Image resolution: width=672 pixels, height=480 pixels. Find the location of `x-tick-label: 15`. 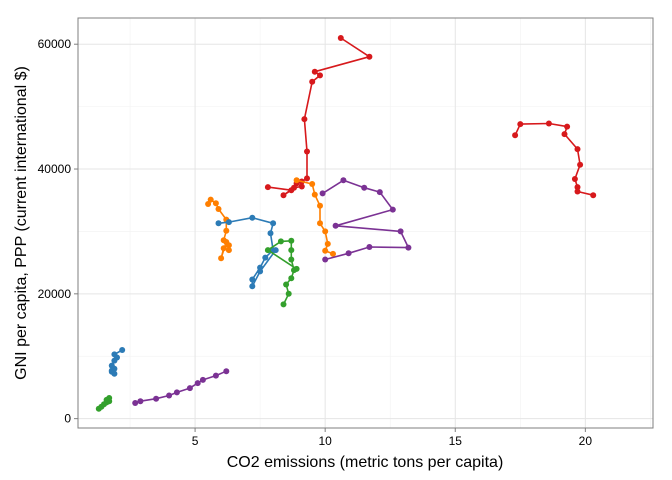

x-tick-label: 15 is located at coordinates (456, 441).